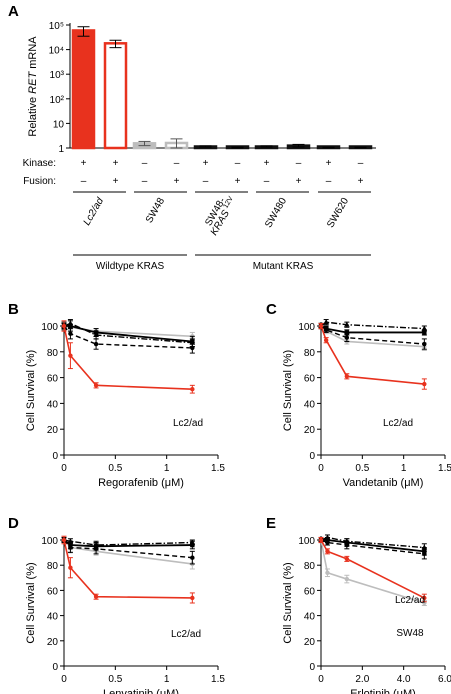 This screenshot has width=451, height=694. I want to click on x-axis-title: Regorafenib (μM), so click(141, 483).